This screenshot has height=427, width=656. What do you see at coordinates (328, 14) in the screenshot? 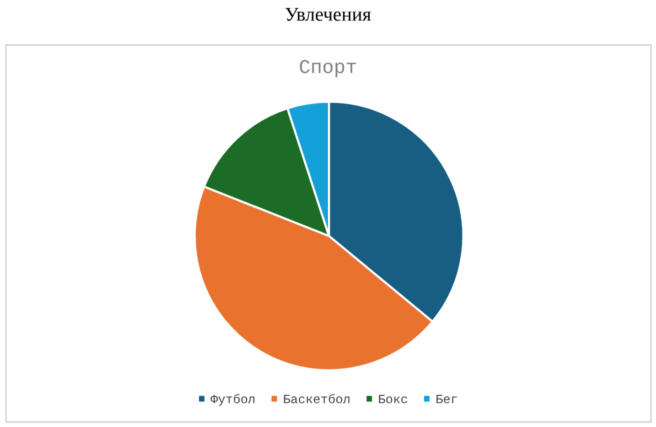
I see `chart-title: Увлечения` at bounding box center [328, 14].